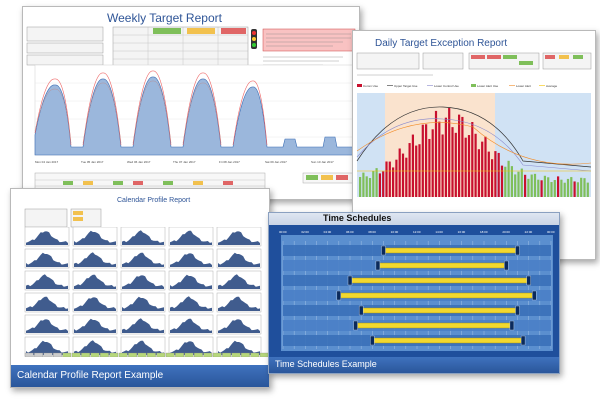 This screenshot has height=400, width=600. What do you see at coordinates (357, 218) in the screenshot?
I see `schedules-title: Time Schedules` at bounding box center [357, 218].